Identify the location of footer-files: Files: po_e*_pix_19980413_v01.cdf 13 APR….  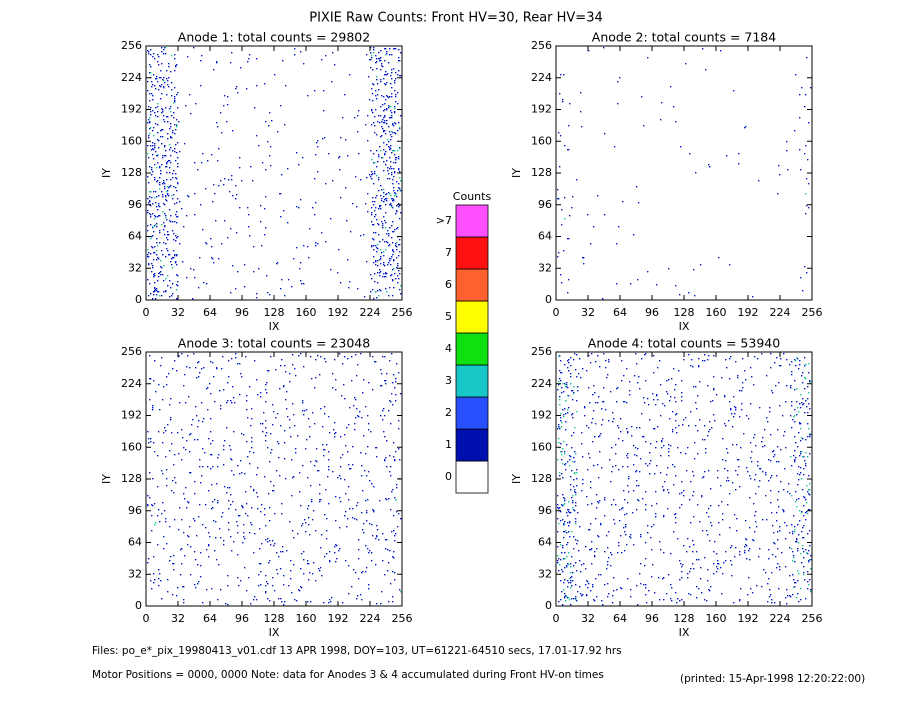
(357, 651).